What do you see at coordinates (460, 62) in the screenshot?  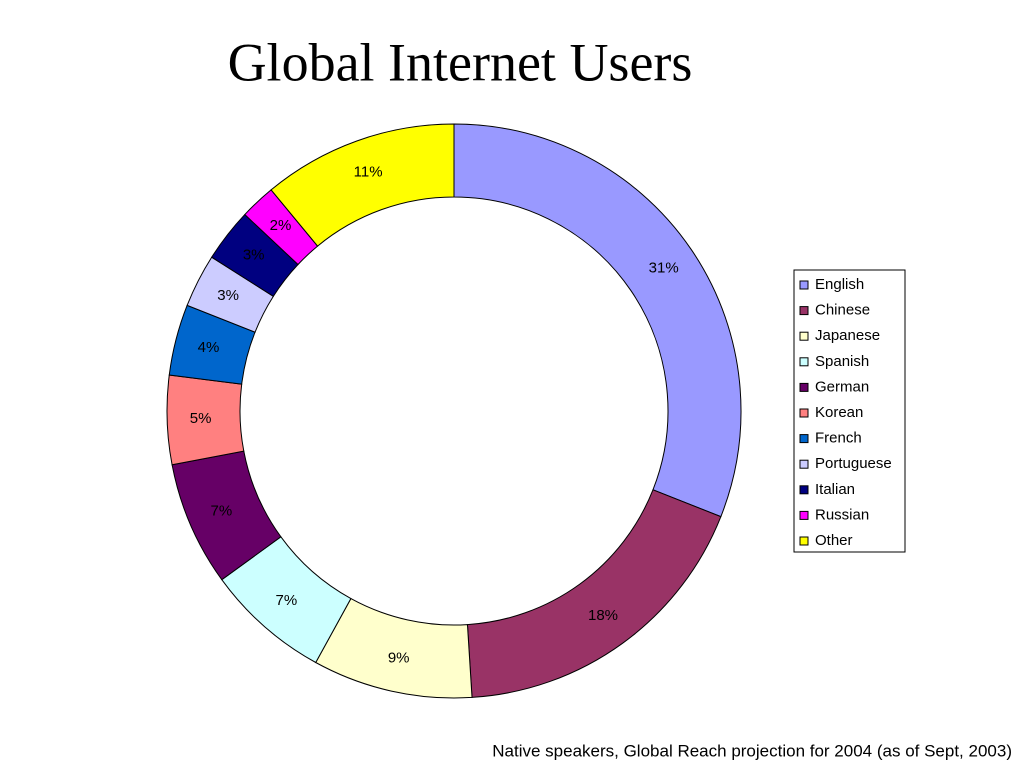 I see `chart-title: Global Internet Users` at bounding box center [460, 62].